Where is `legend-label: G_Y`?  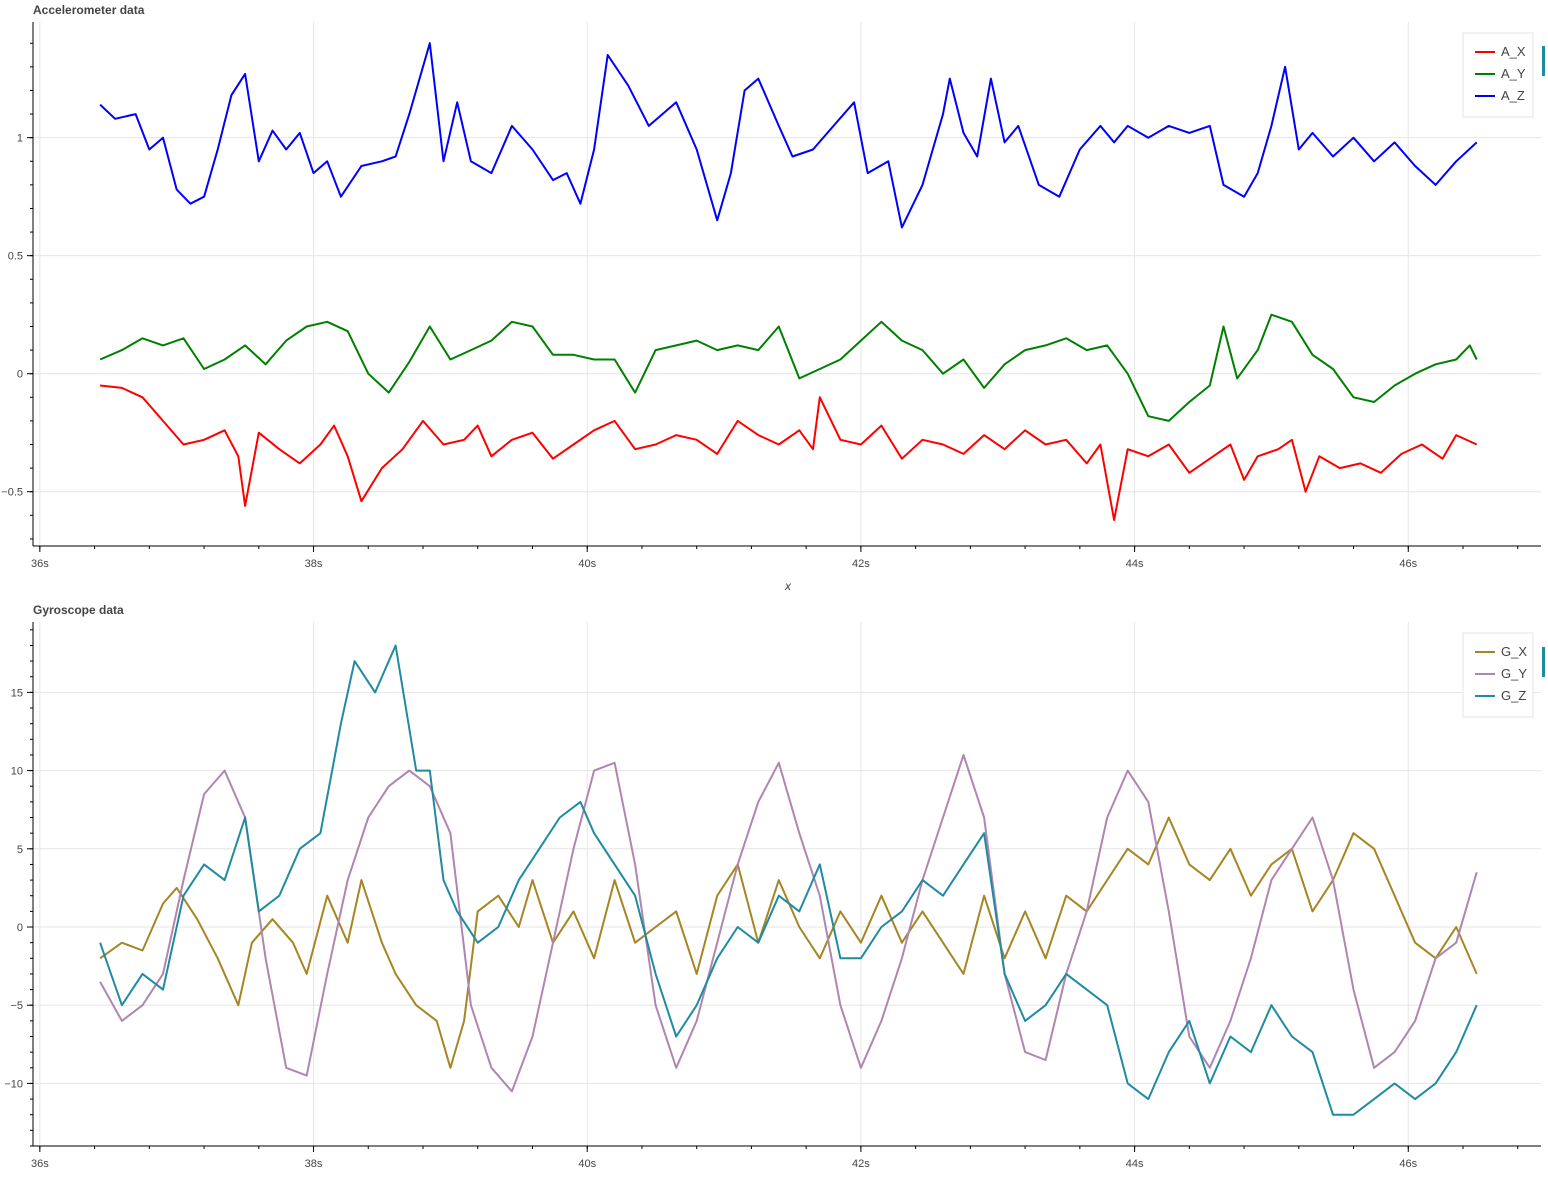
legend-label: G_Y is located at coordinates (1514, 673).